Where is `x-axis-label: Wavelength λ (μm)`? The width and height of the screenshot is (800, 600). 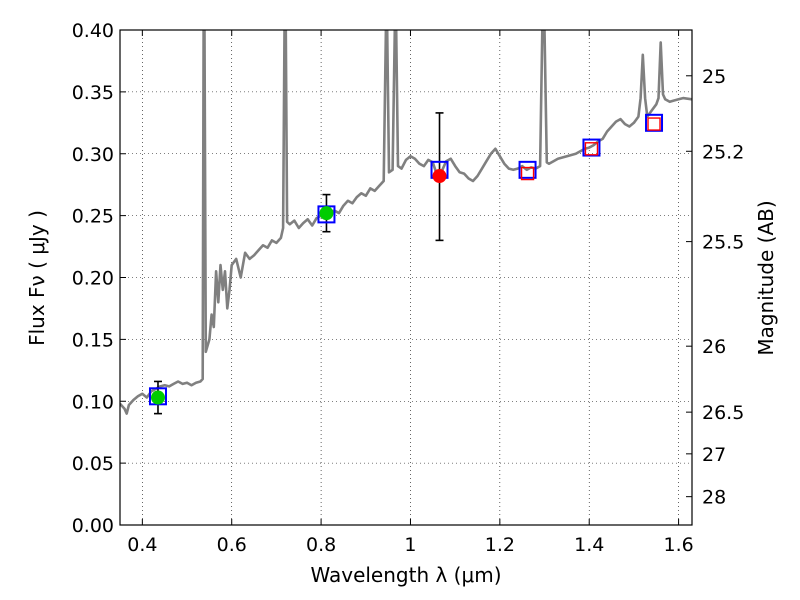 x-axis-label: Wavelength λ (μm) is located at coordinates (405, 575).